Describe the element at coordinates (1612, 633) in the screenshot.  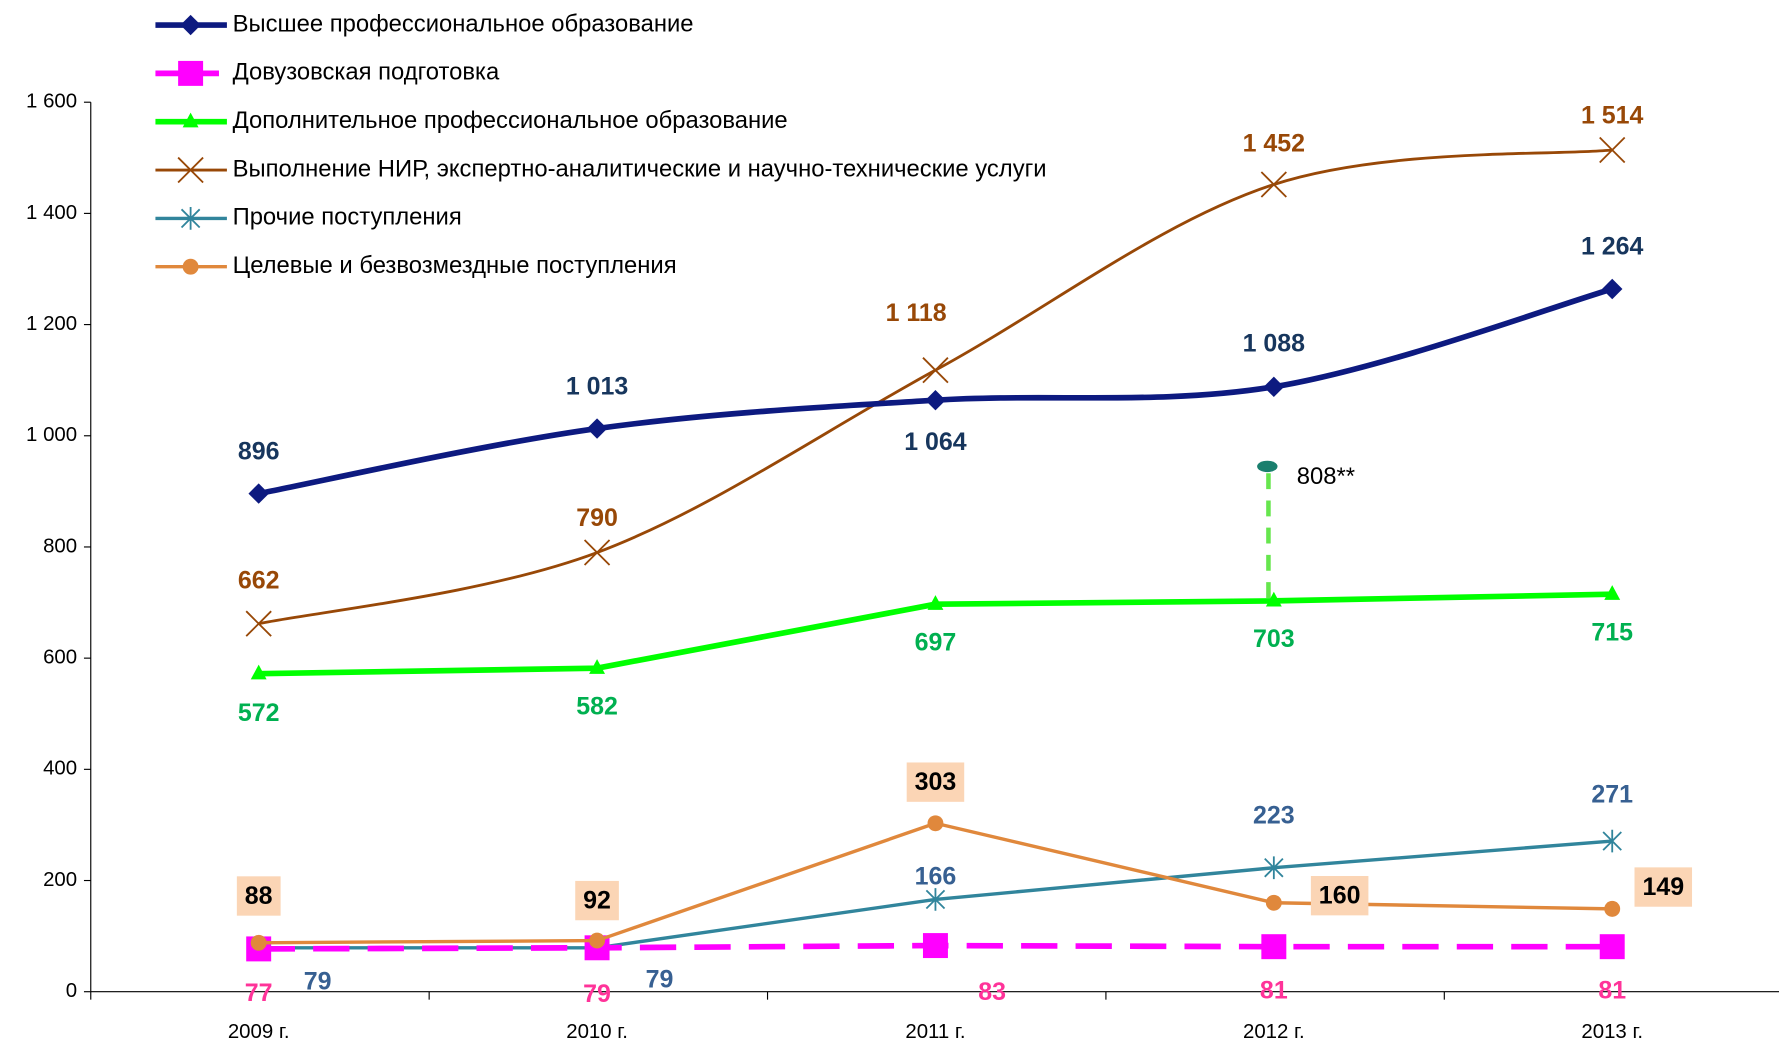
I see `data-label-group: 715` at that location.